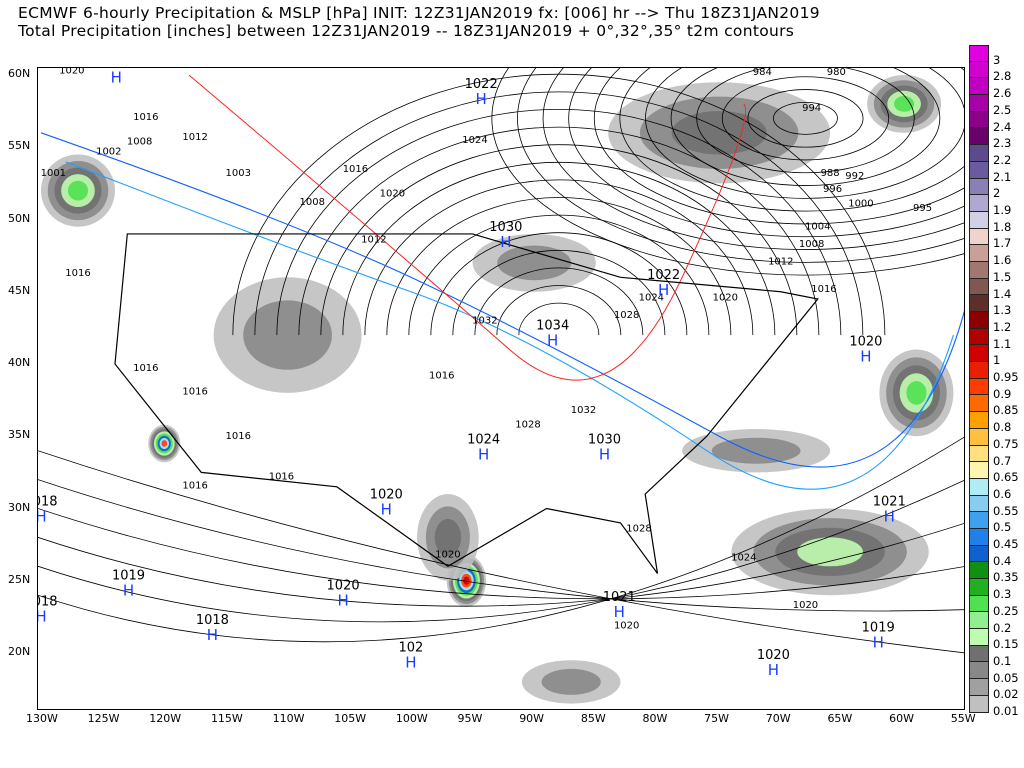 This screenshot has width=1024, height=768. Describe the element at coordinates (1002, 460) in the screenshot. I see `colorbar-label: 0.7` at that location.